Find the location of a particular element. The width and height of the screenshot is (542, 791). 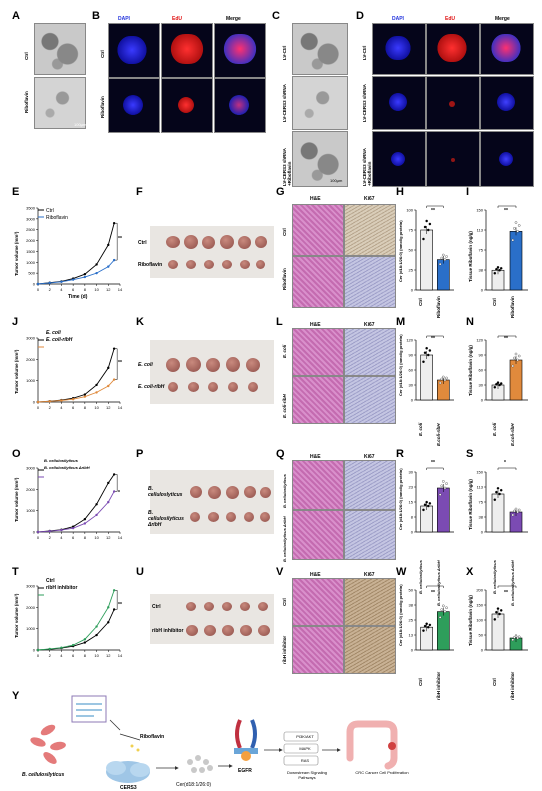

panel-label-i: I is located at coordinates (468, 192).